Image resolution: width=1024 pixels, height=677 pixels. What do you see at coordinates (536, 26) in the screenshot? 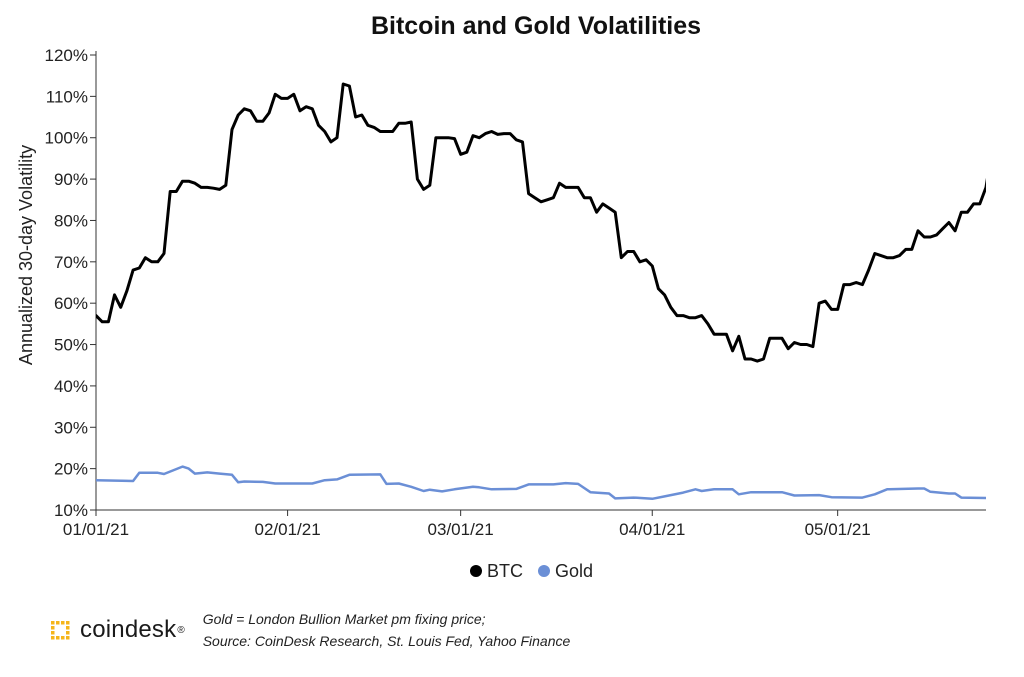
I see `chart-title: Bitcoin and Gold Volatilities` at bounding box center [536, 26].